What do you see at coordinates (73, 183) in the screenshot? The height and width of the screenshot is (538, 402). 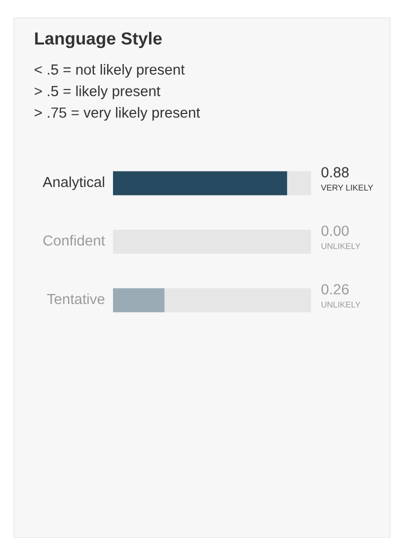 I see `y-tick-label: Analytical` at bounding box center [73, 183].